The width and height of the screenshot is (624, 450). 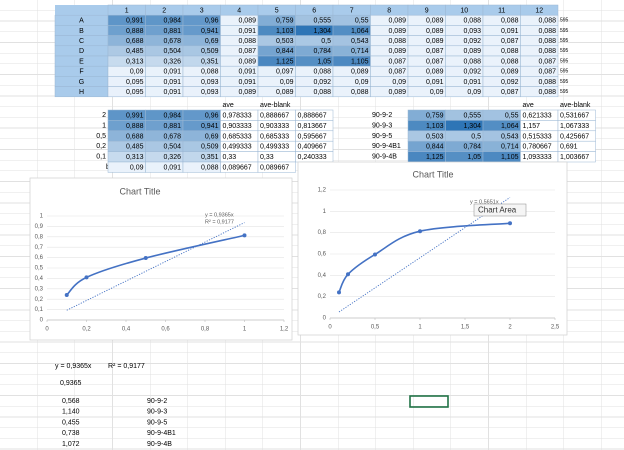 What do you see at coordinates (71, 422) in the screenshot?
I see `result-value: 0,455` at bounding box center [71, 422].